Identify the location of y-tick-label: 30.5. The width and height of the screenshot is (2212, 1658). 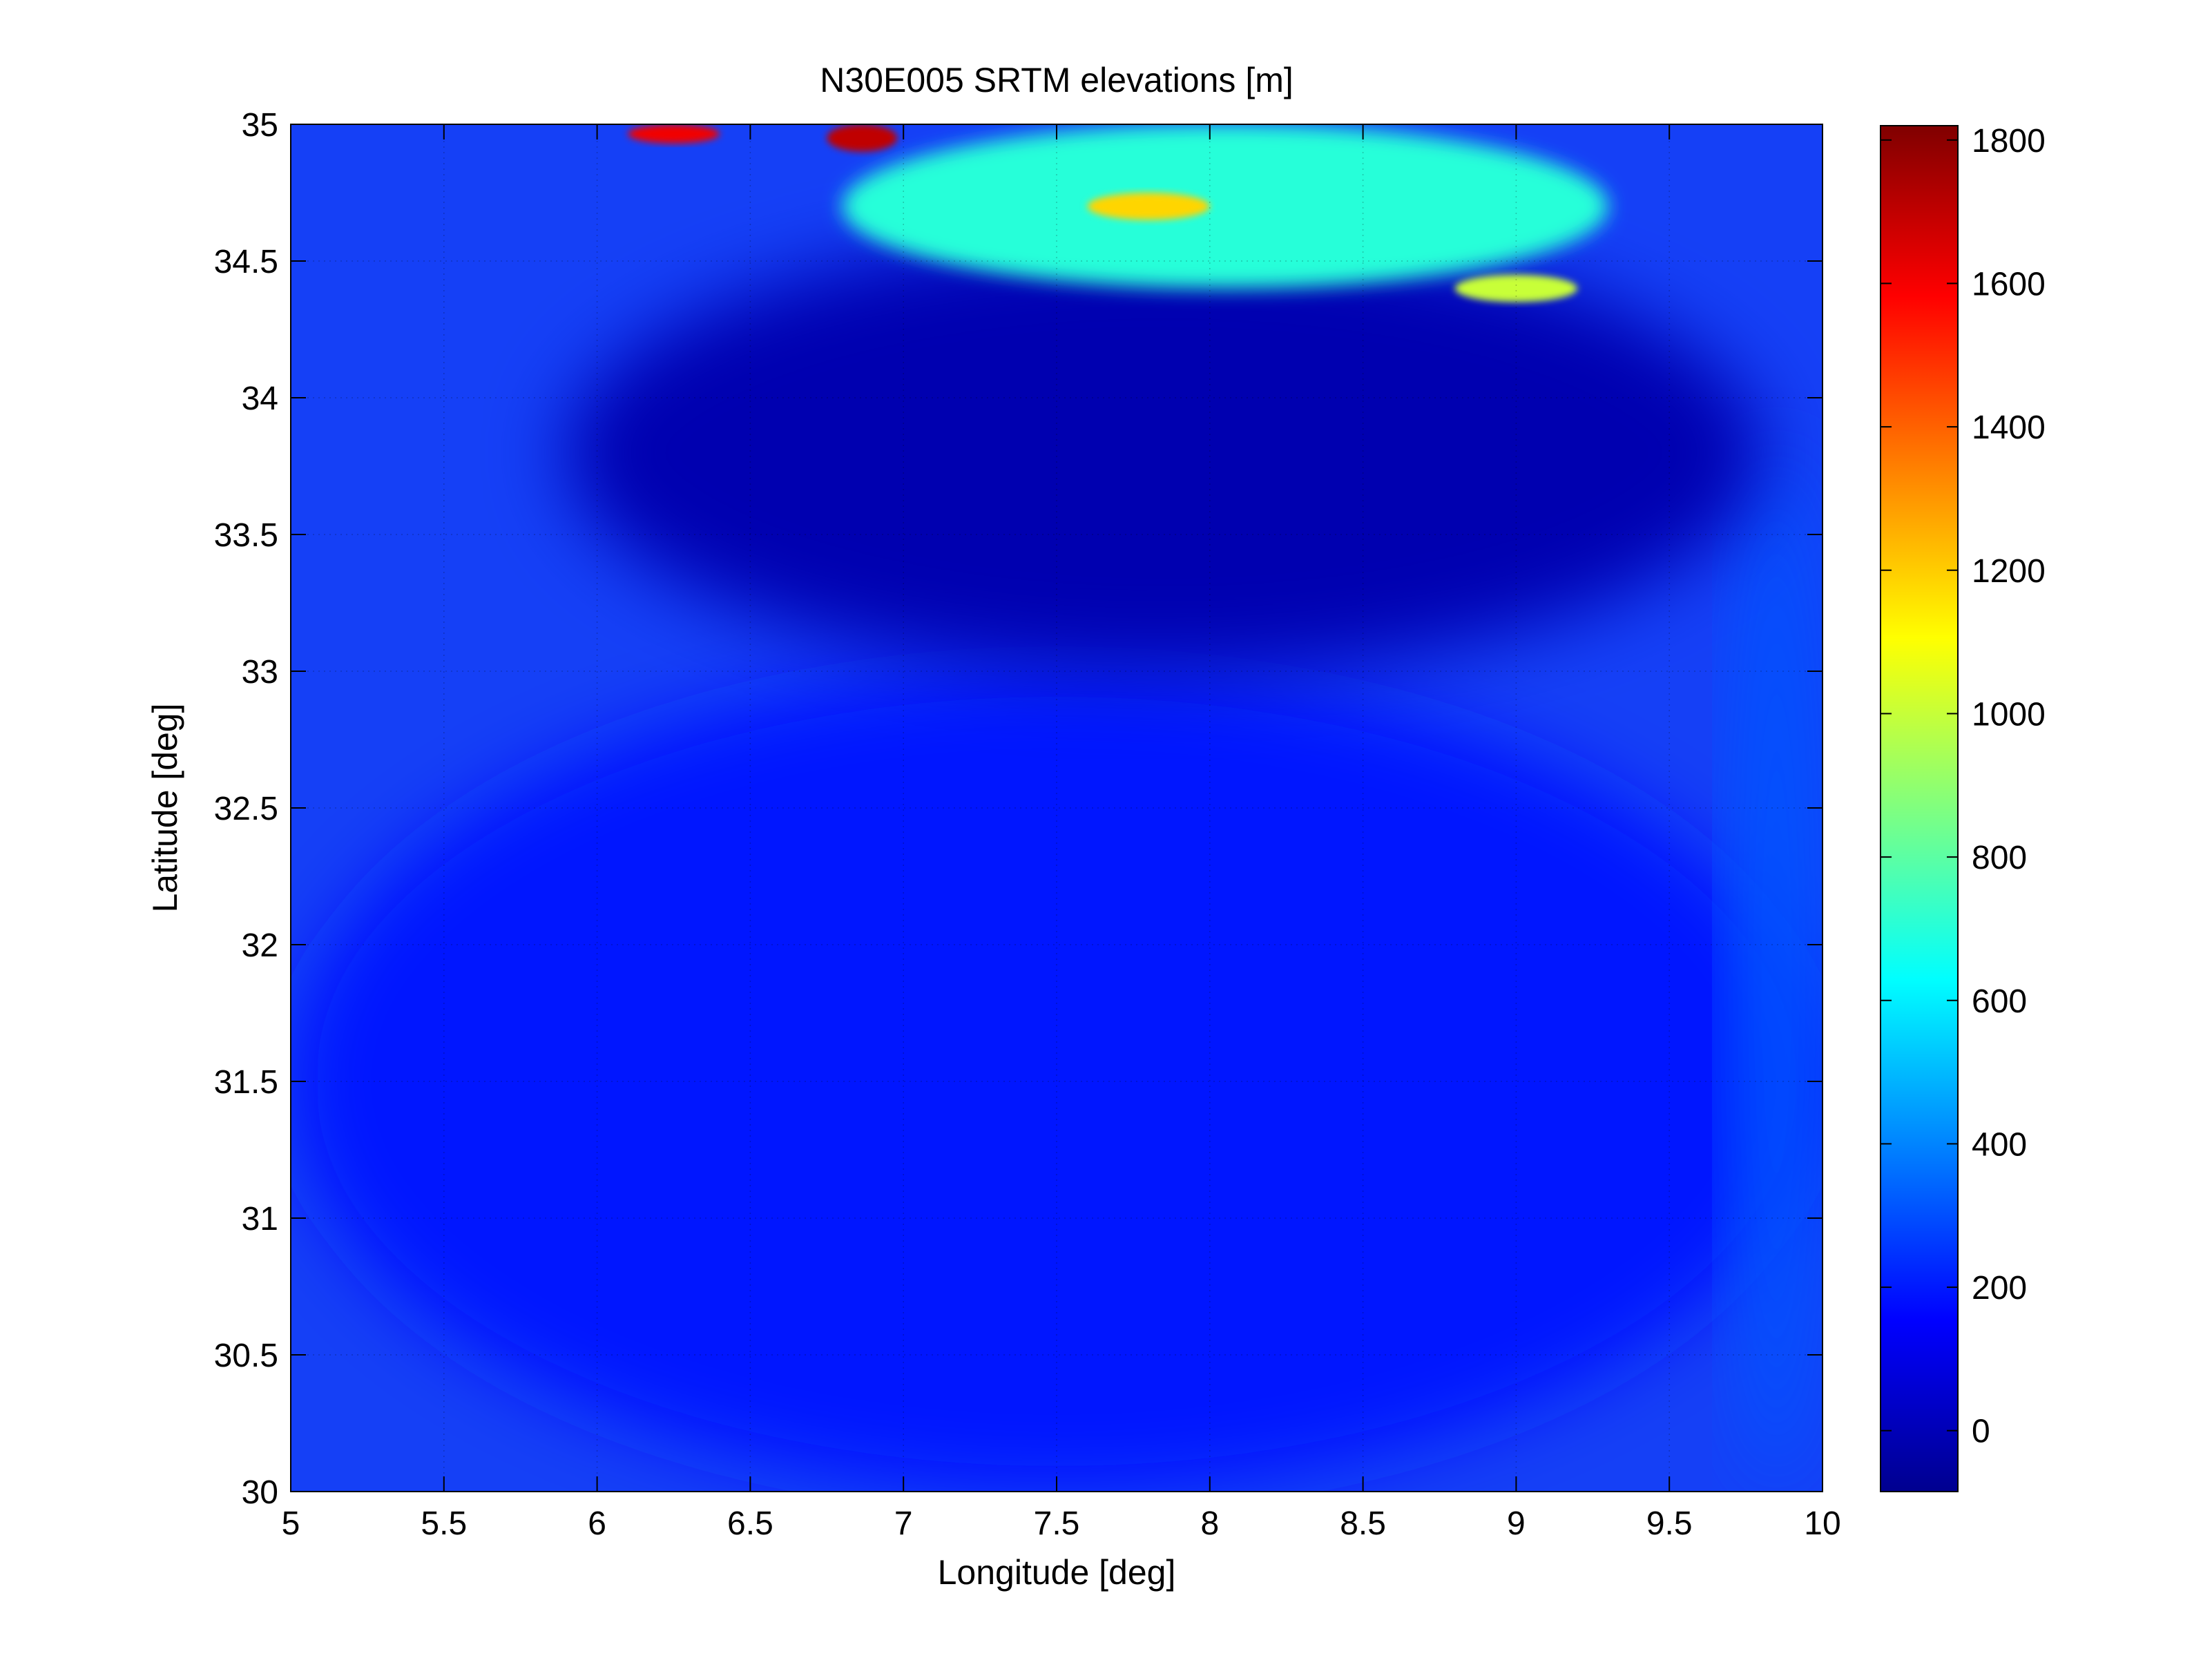
(246, 1356).